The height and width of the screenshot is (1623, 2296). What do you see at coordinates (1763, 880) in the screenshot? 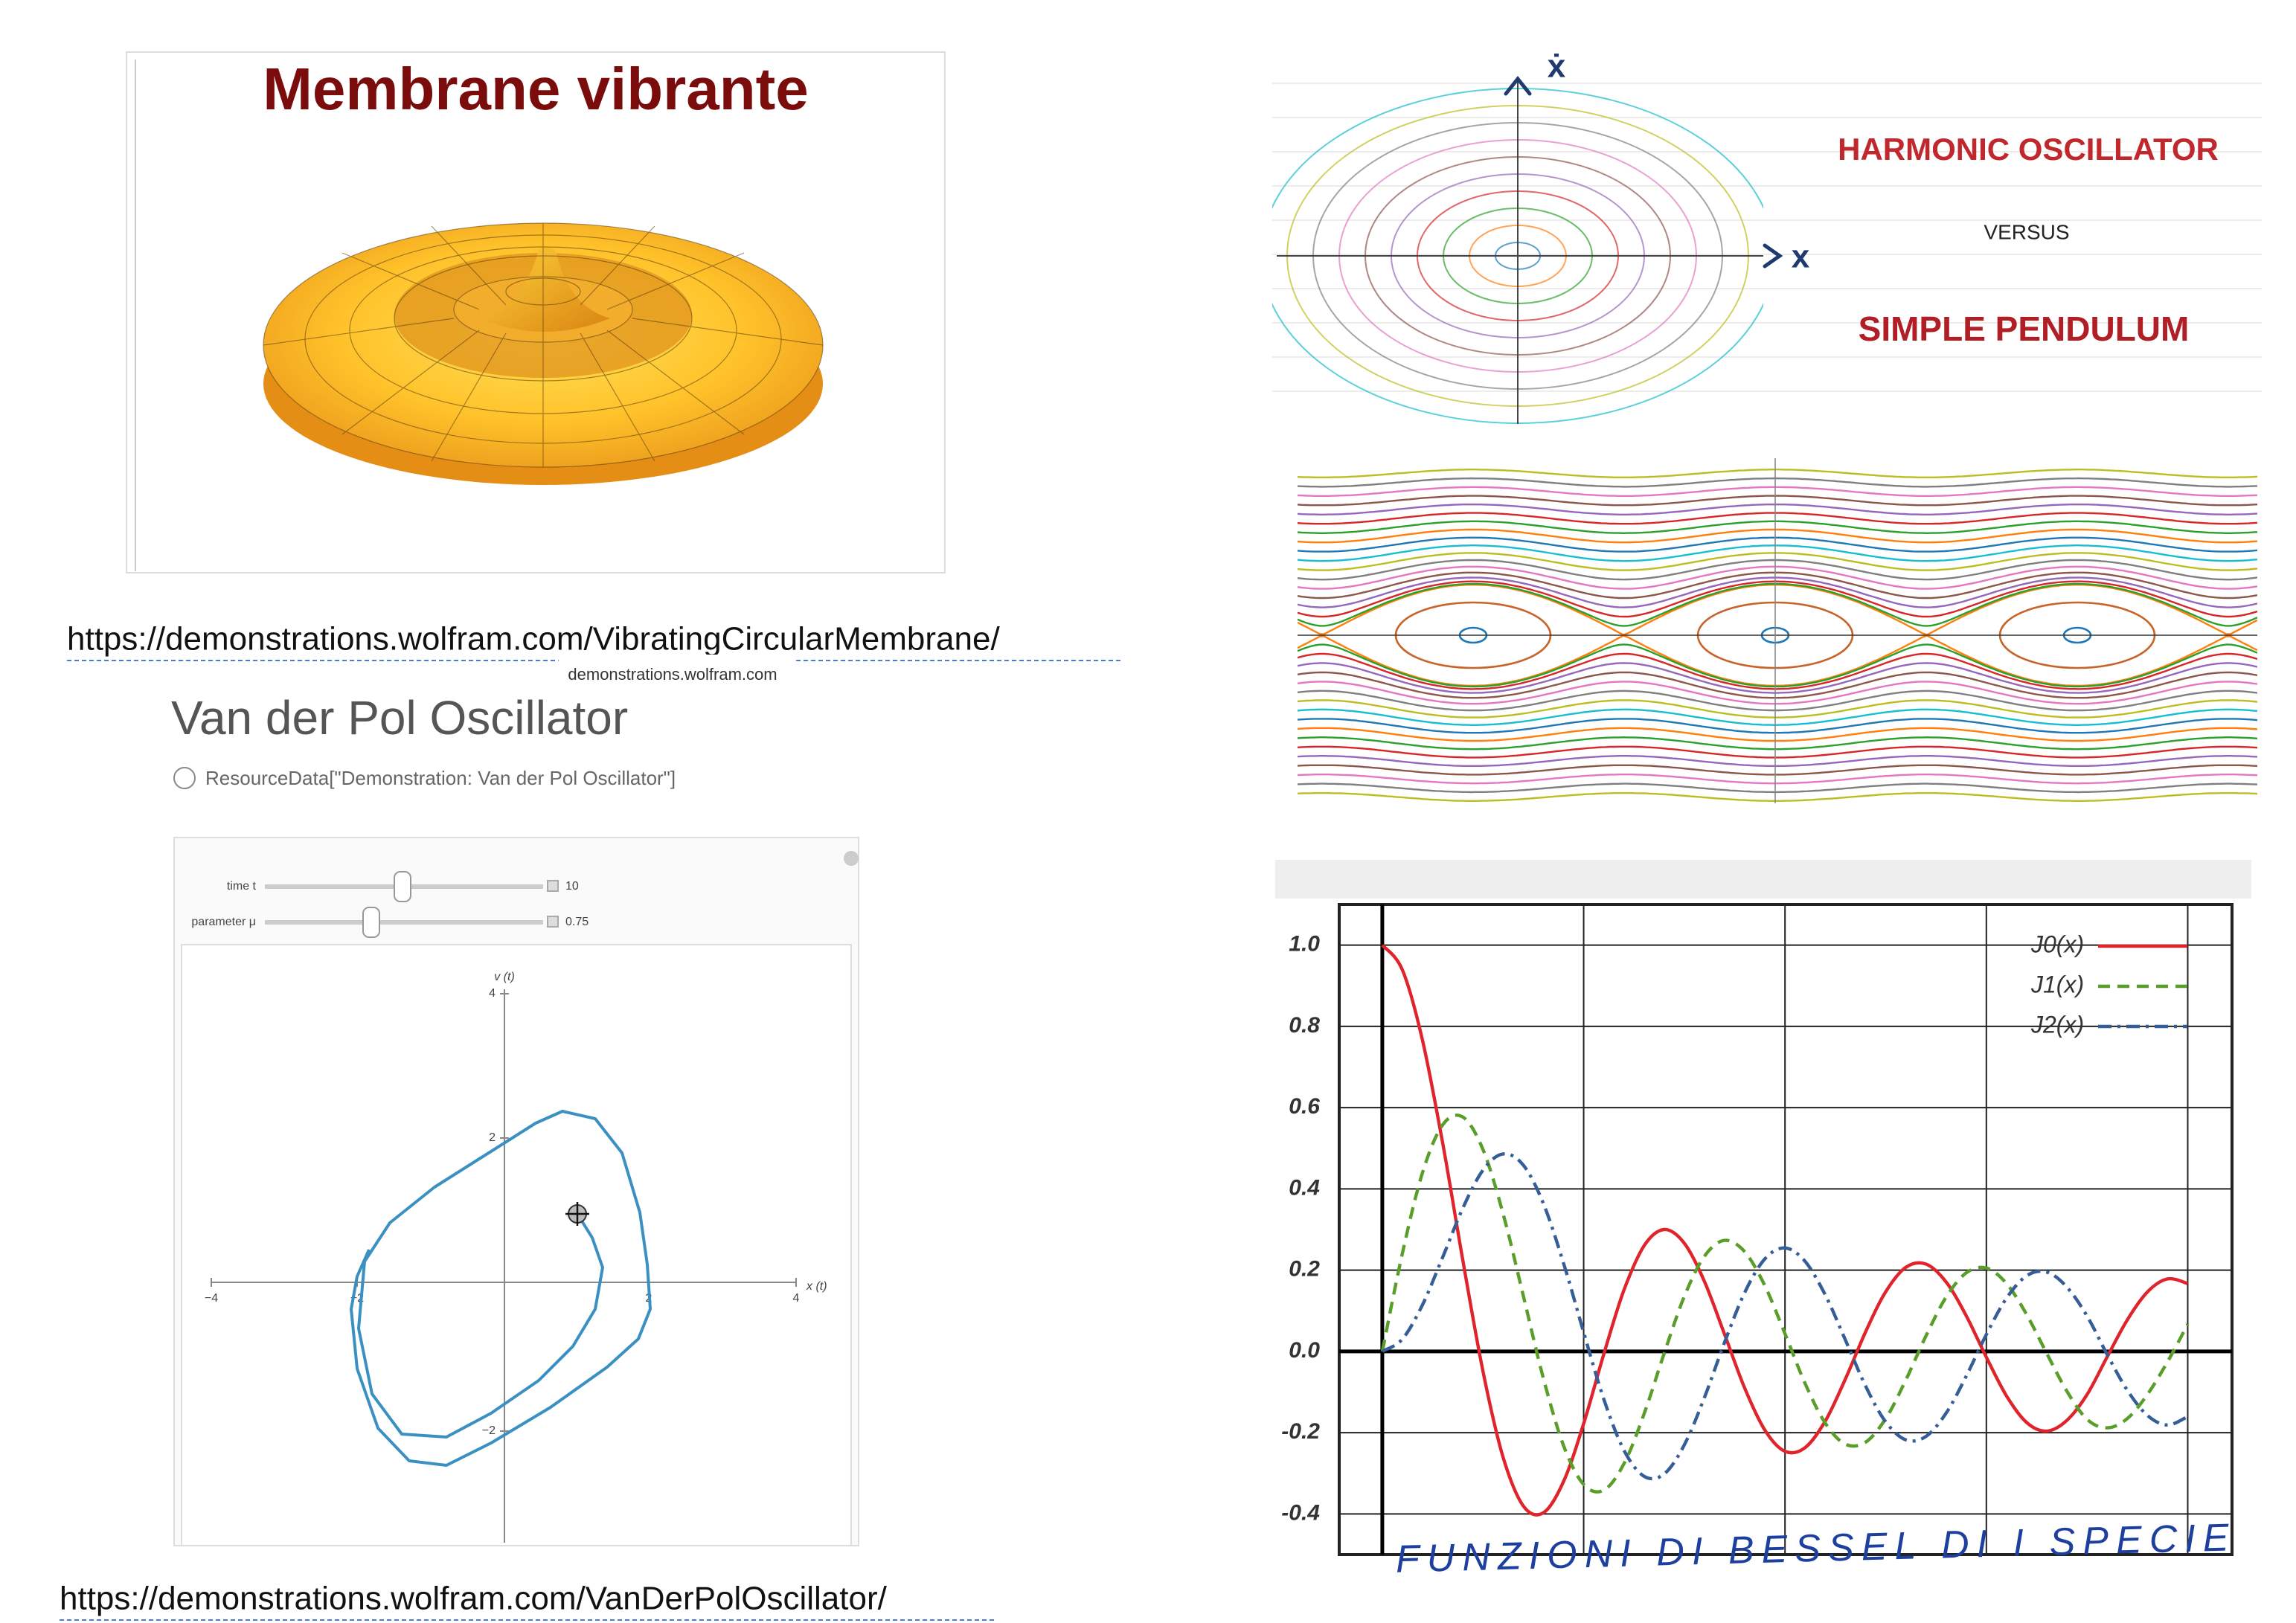
I see `header-band` at bounding box center [1763, 880].